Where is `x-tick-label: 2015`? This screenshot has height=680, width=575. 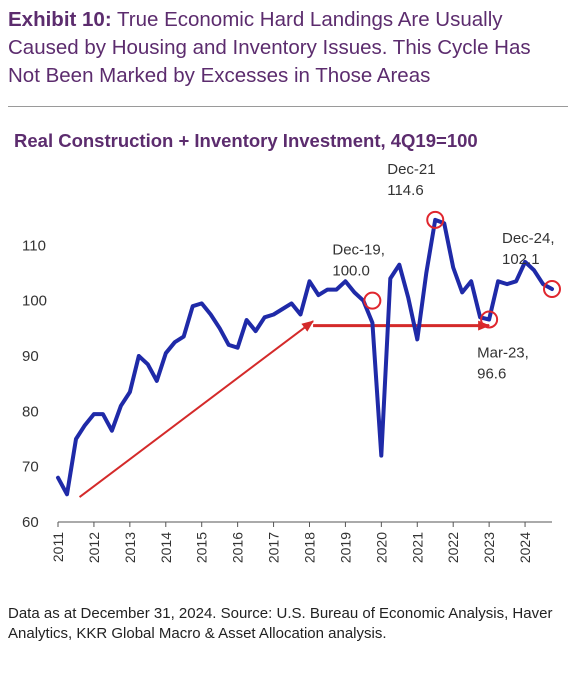 x-tick-label: 2015 is located at coordinates (202, 547).